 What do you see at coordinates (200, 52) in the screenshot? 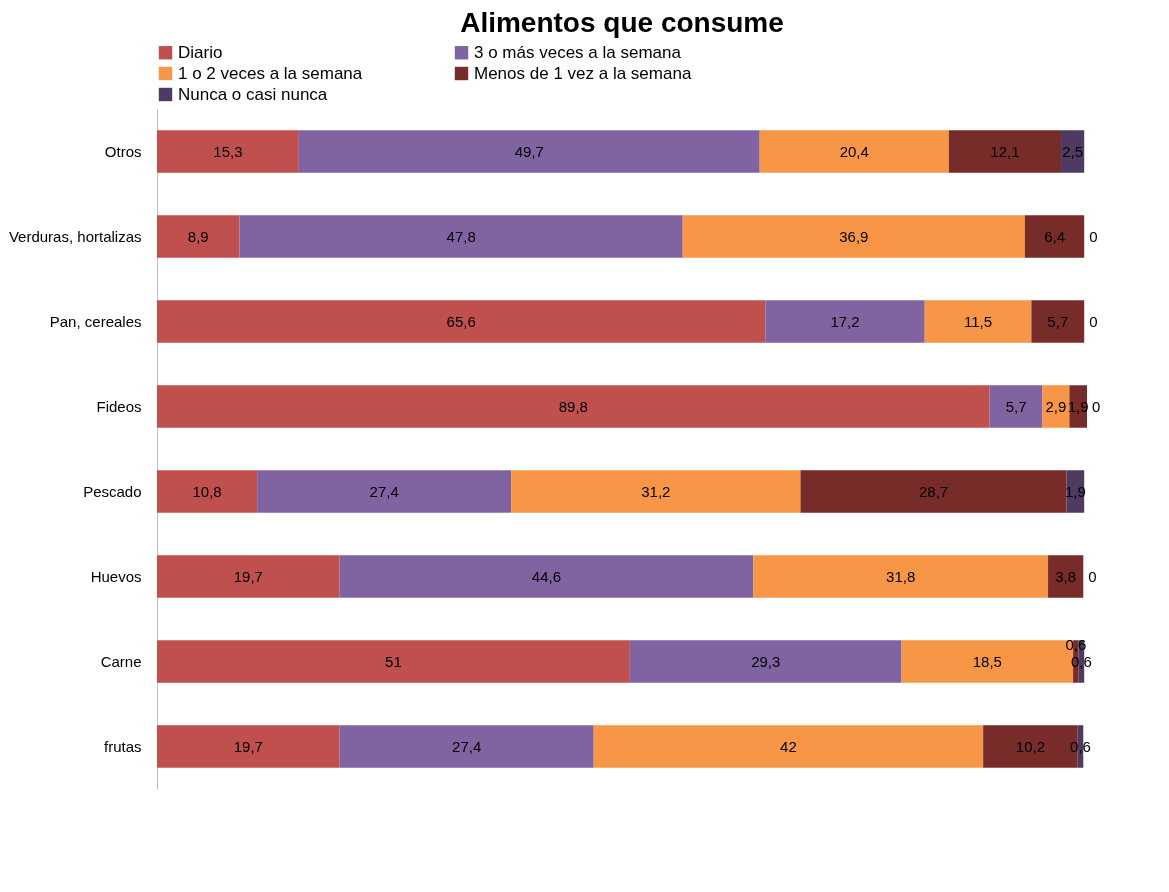
I see `legend-label: Diario` at bounding box center [200, 52].